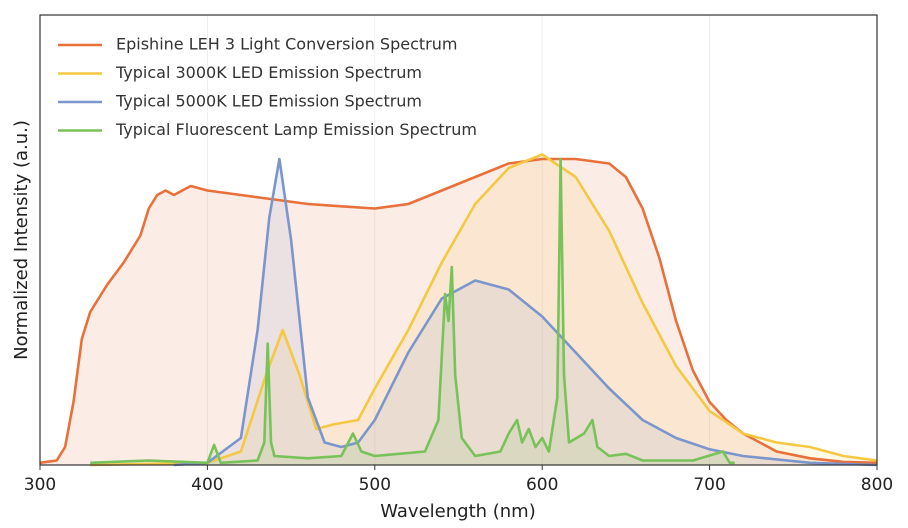  What do you see at coordinates (286, 44) in the screenshot?
I see `legend-label: Epishine LEH 3 Light Conversion Spectrum` at bounding box center [286, 44].